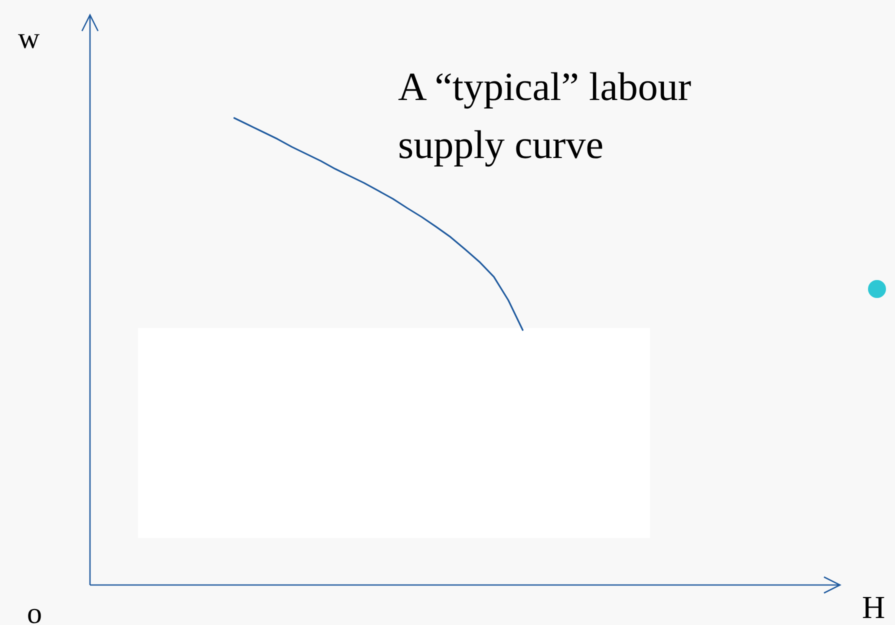  Describe the element at coordinates (545, 115) in the screenshot. I see `annotation: A “typical” labour supply curve` at that location.